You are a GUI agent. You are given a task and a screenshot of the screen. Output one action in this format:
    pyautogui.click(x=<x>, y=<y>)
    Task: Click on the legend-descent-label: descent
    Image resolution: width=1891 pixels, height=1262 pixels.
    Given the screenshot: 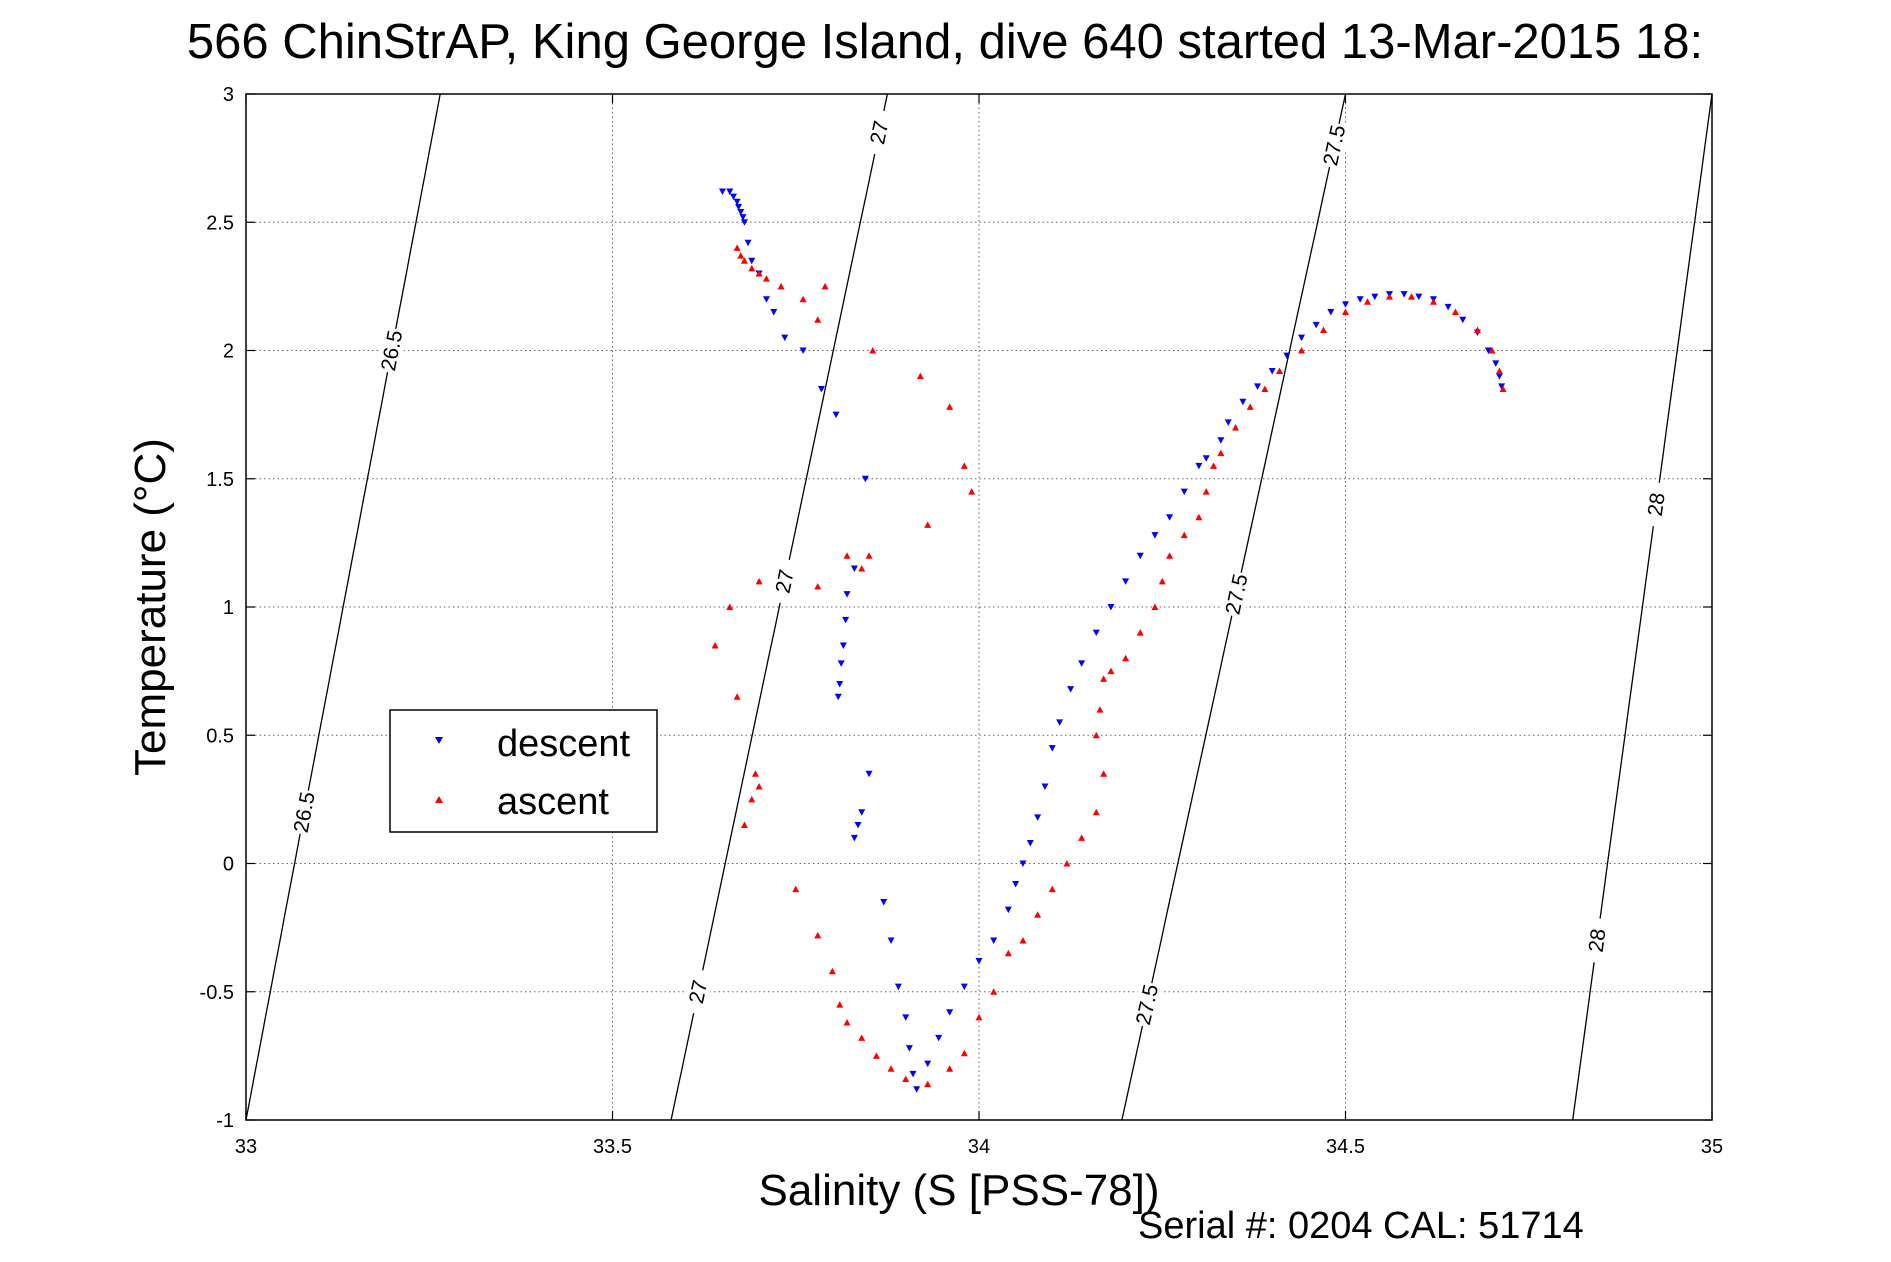 What is the action you would take?
    pyautogui.click(x=564, y=744)
    